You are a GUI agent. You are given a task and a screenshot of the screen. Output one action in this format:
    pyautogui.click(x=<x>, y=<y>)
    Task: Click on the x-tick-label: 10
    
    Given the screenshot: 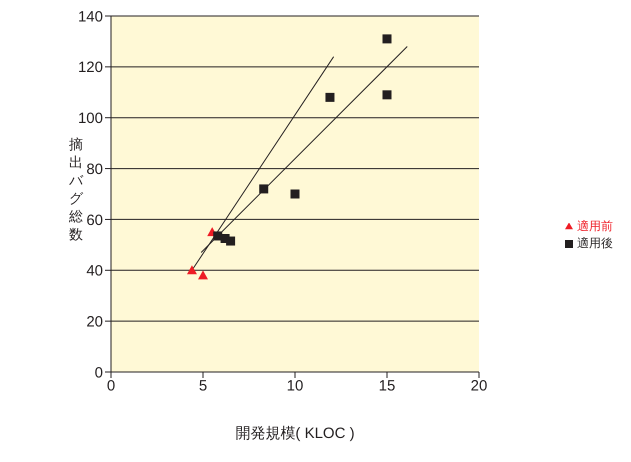 What is the action you would take?
    pyautogui.click(x=295, y=386)
    